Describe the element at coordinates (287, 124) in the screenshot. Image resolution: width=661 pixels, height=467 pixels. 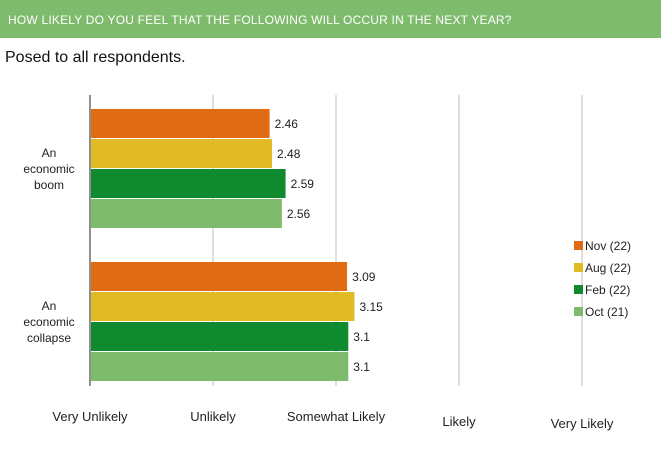
I see `data-label: 2.46` at that location.